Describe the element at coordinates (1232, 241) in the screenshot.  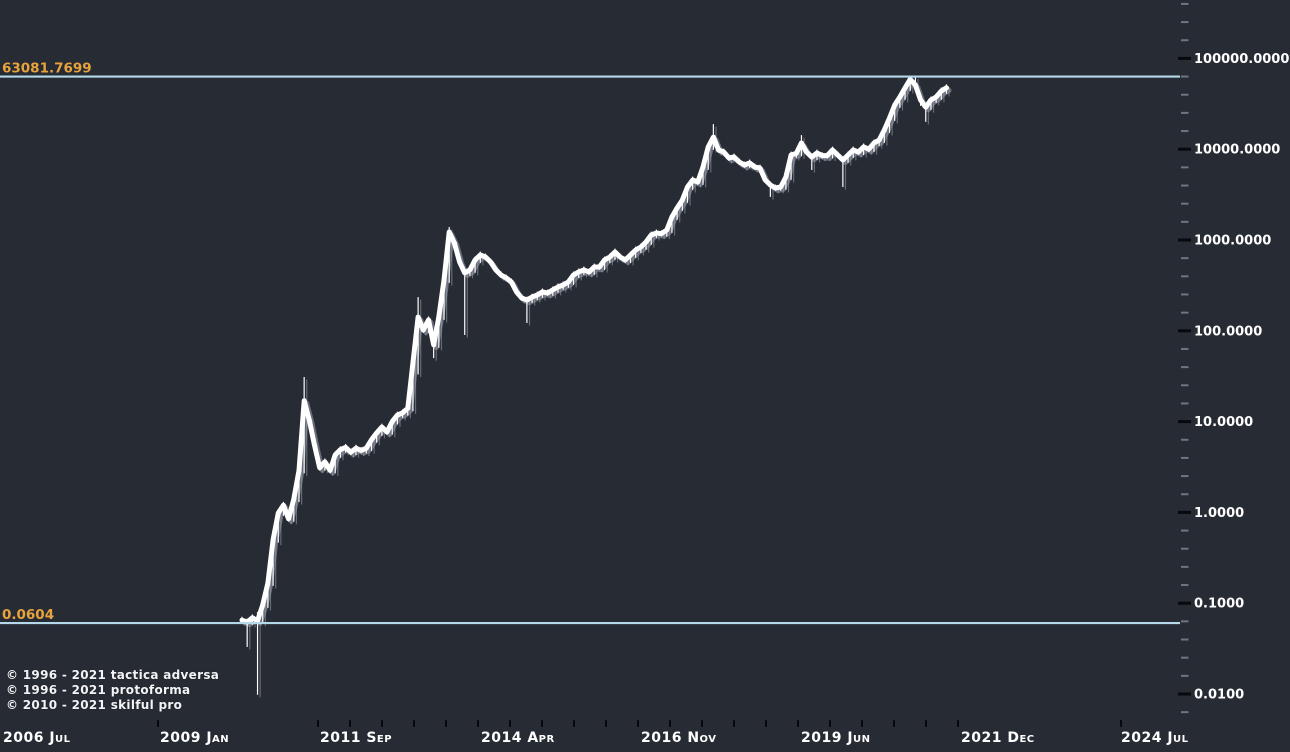
I see `y-axis-label: 1000.0000` at that location.